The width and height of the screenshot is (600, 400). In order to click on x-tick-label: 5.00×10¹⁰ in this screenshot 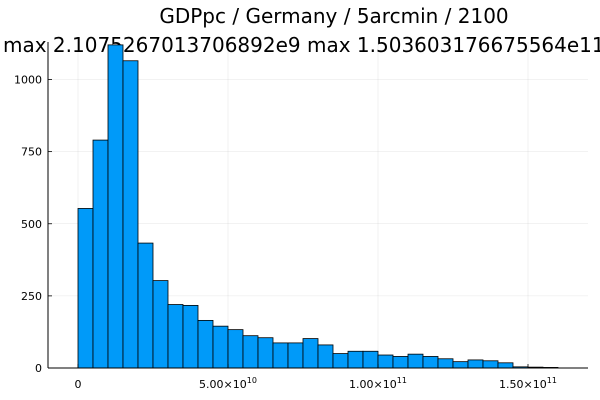, I will do `click(228, 383)`.